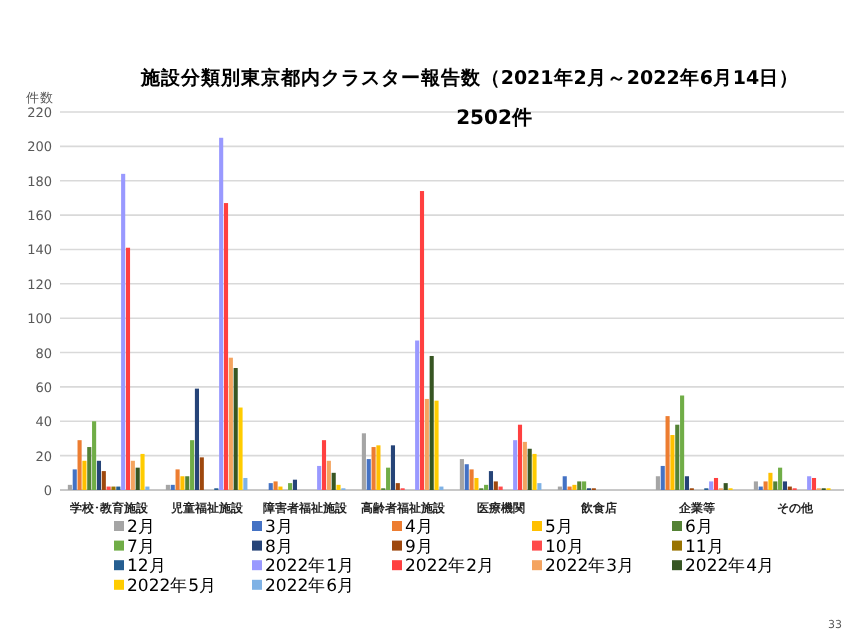 The image size is (854, 640). I want to click on legend-label: 6月, so click(699, 528).